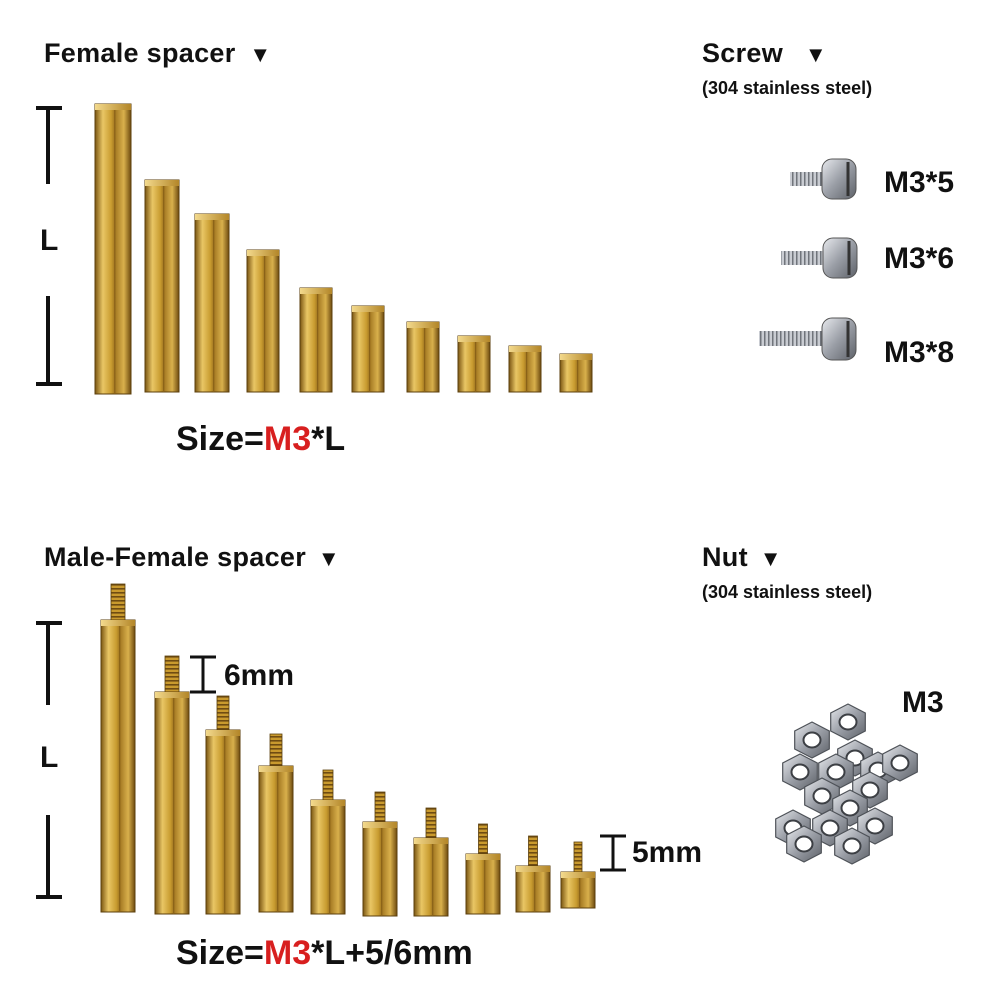 This screenshot has width=1000, height=1000. What do you see at coordinates (725, 557) in the screenshot?
I see `nut-title-text: Nut` at bounding box center [725, 557].